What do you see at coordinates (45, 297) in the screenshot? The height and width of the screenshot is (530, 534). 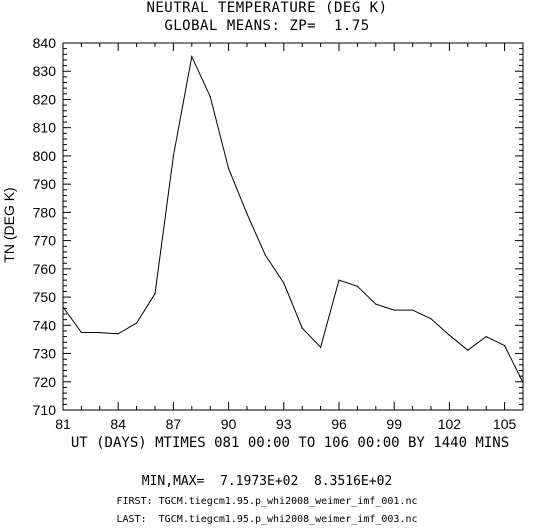 I see `y-tick-label: 750` at bounding box center [45, 297].